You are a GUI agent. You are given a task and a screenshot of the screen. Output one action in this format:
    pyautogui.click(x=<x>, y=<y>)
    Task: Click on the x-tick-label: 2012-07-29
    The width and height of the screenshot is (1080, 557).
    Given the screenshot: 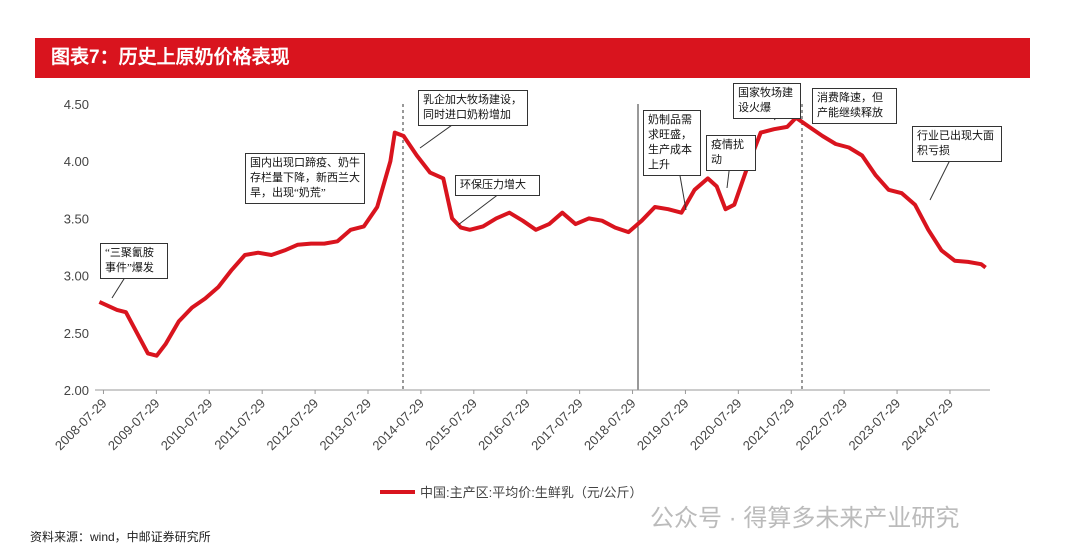 What is the action you would take?
    pyautogui.click(x=293, y=425)
    